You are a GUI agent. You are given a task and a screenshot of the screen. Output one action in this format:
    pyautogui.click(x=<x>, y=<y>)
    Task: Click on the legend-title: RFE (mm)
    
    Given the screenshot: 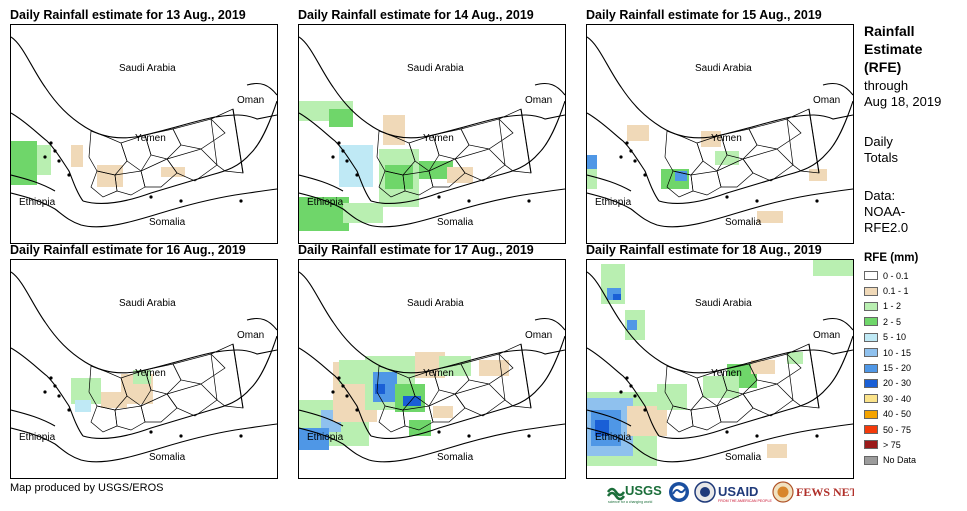 What is the action you would take?
    pyautogui.click(x=891, y=258)
    